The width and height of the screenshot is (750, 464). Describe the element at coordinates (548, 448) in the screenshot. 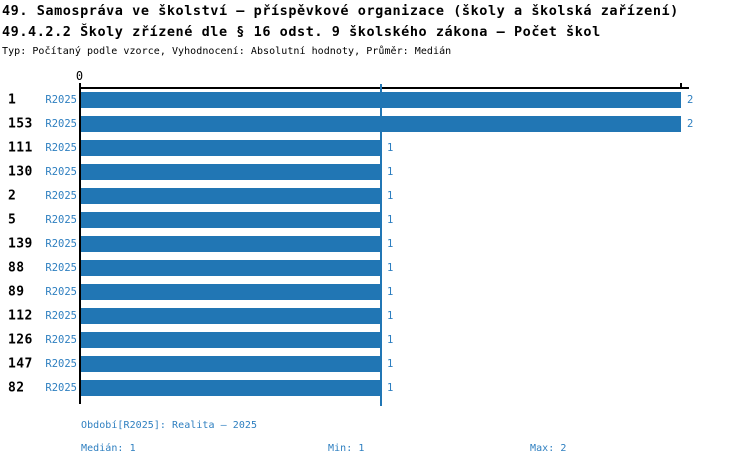

I see `stat-max: Max: 2` at that location.